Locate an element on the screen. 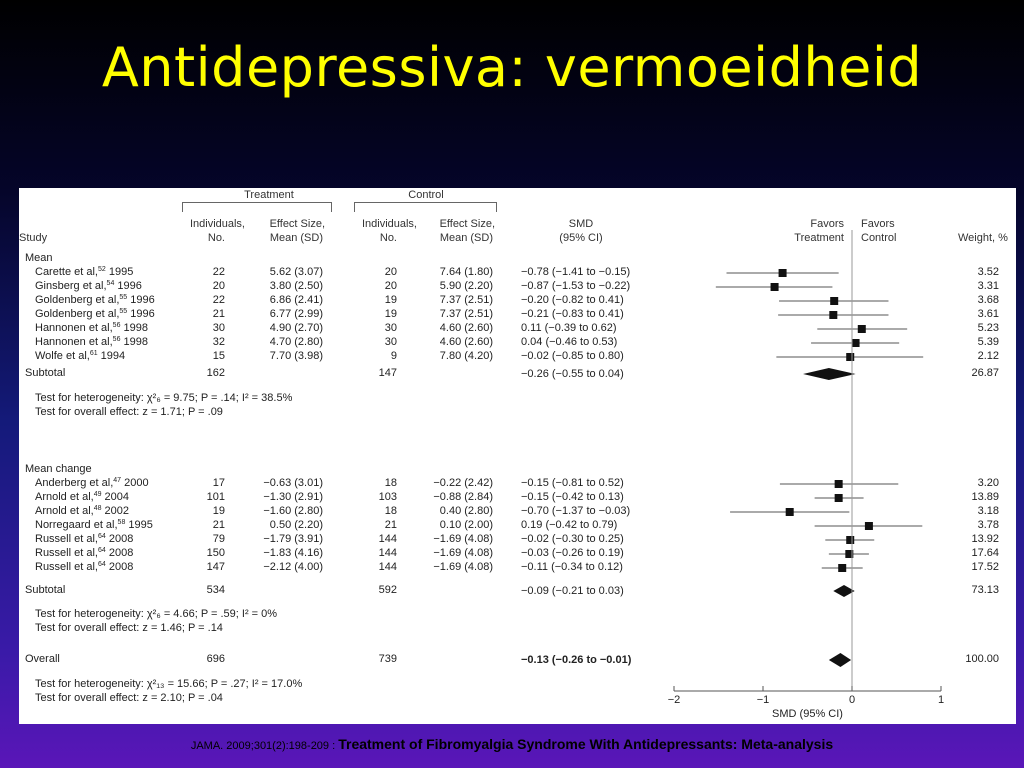 The width and height of the screenshot is (1024, 768). treatment-group-header: Treatment is located at coordinates (269, 195).